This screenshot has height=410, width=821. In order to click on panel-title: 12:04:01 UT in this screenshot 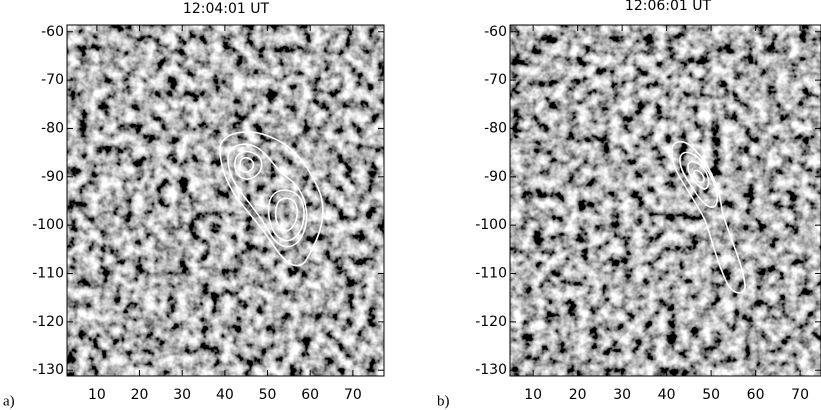, I will do `click(226, 9)`.